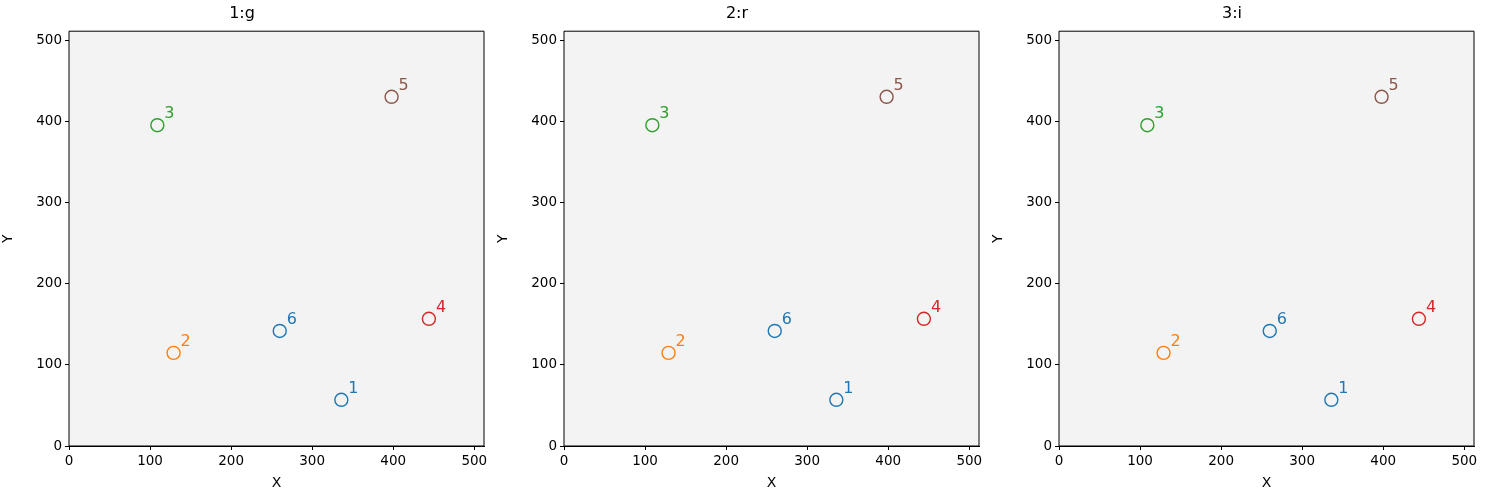 Image resolution: width=1488 pixels, height=502 pixels. Describe the element at coordinates (1232, 12) in the screenshot. I see `chart-title: 3:i` at that location.